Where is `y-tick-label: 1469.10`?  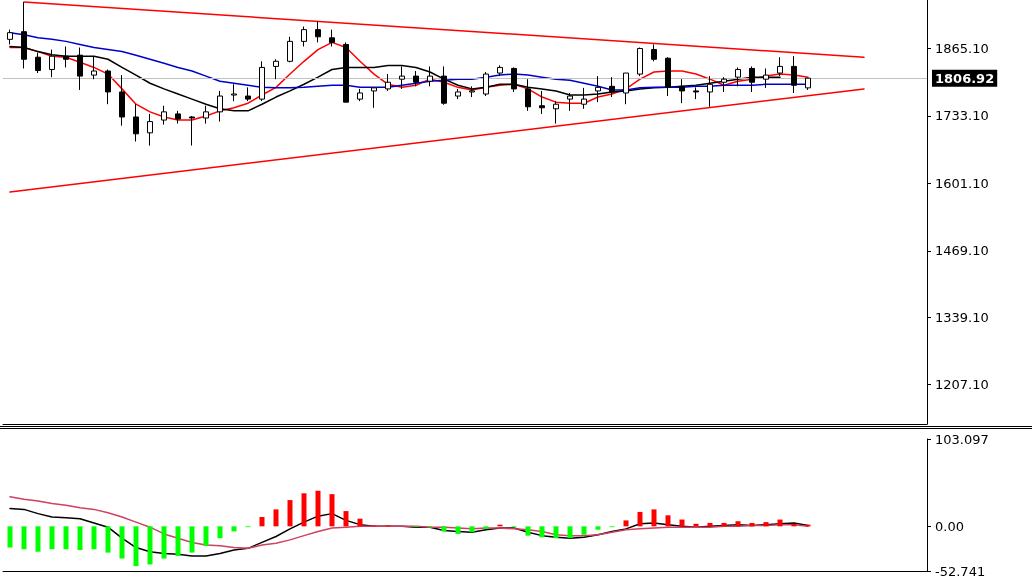 y-tick-label: 1469.10 is located at coordinates (962, 251).